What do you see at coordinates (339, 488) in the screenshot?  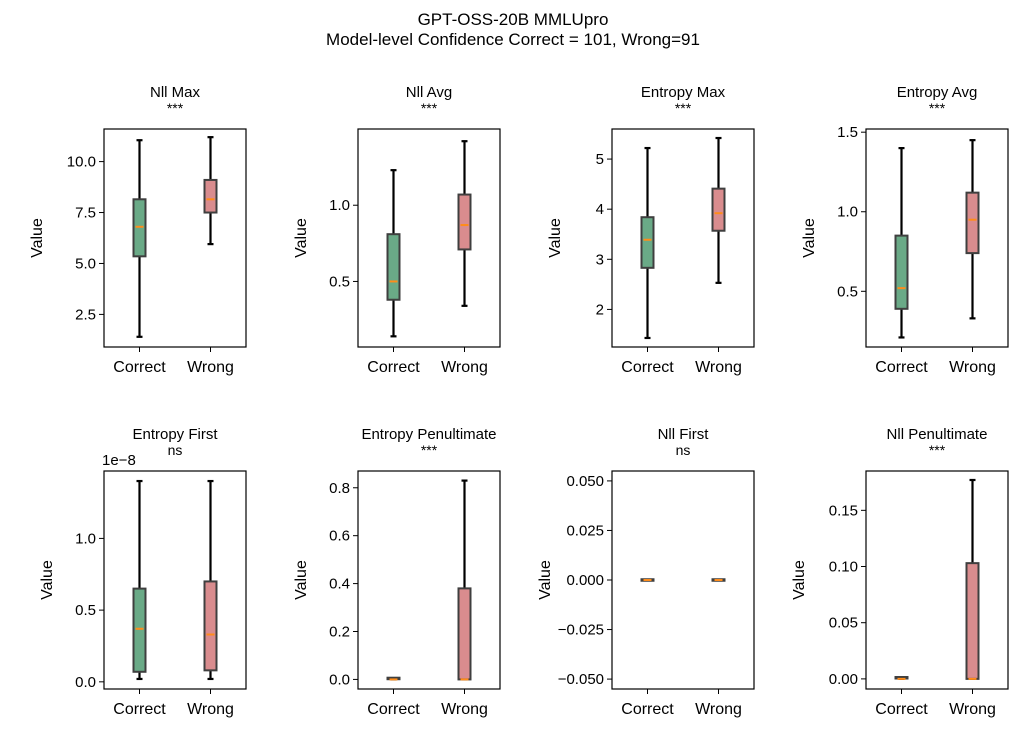 I see `y-tick-label: 0.8` at bounding box center [339, 488].